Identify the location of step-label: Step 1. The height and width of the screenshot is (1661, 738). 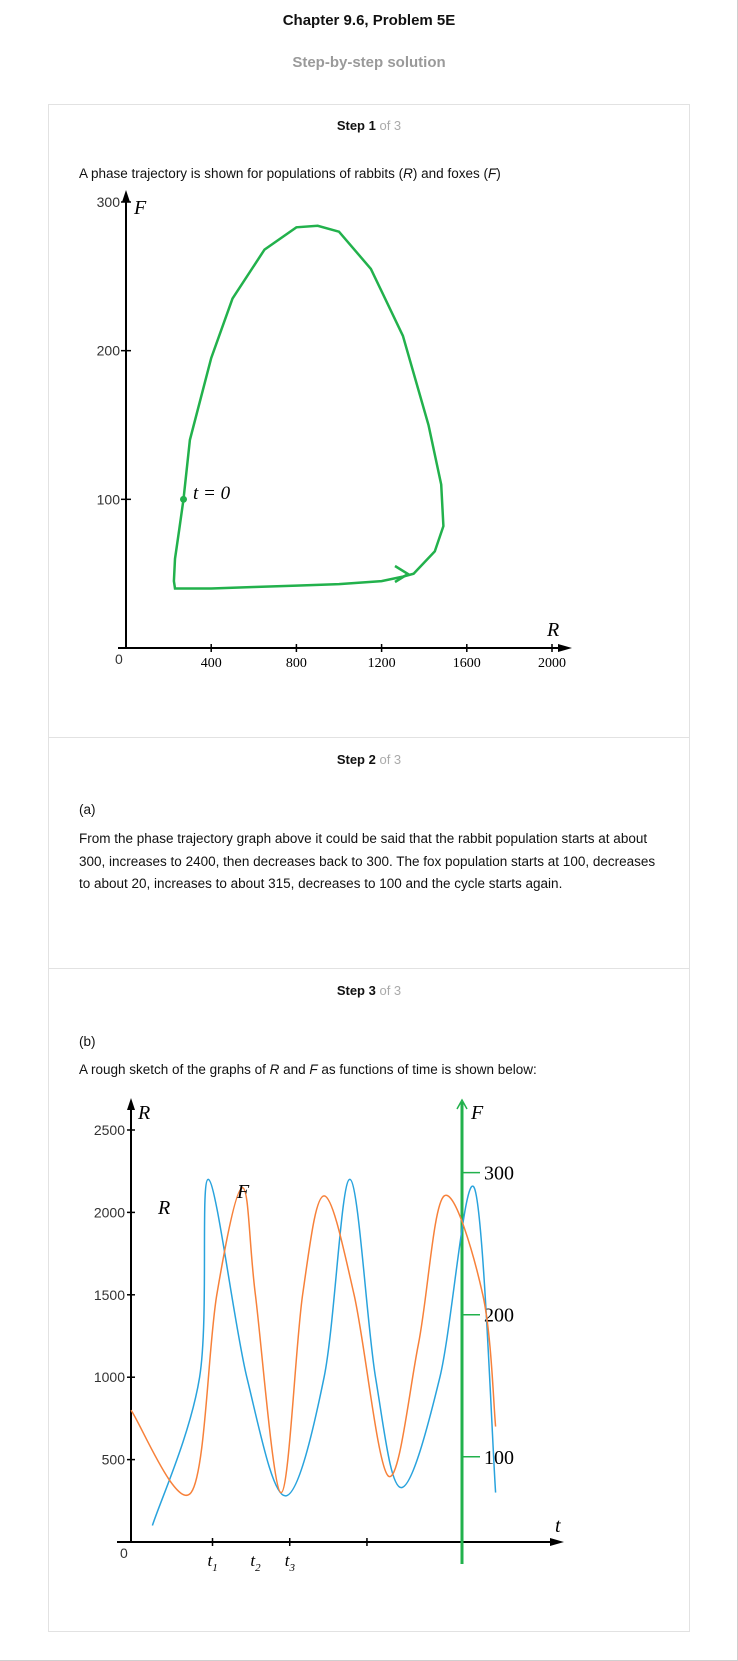
(356, 125).